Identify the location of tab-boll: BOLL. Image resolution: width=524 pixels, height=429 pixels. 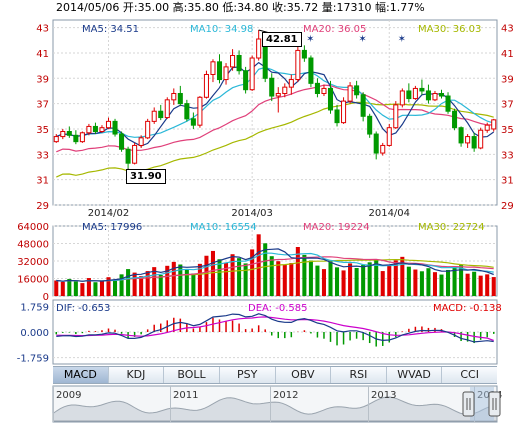
(192, 375).